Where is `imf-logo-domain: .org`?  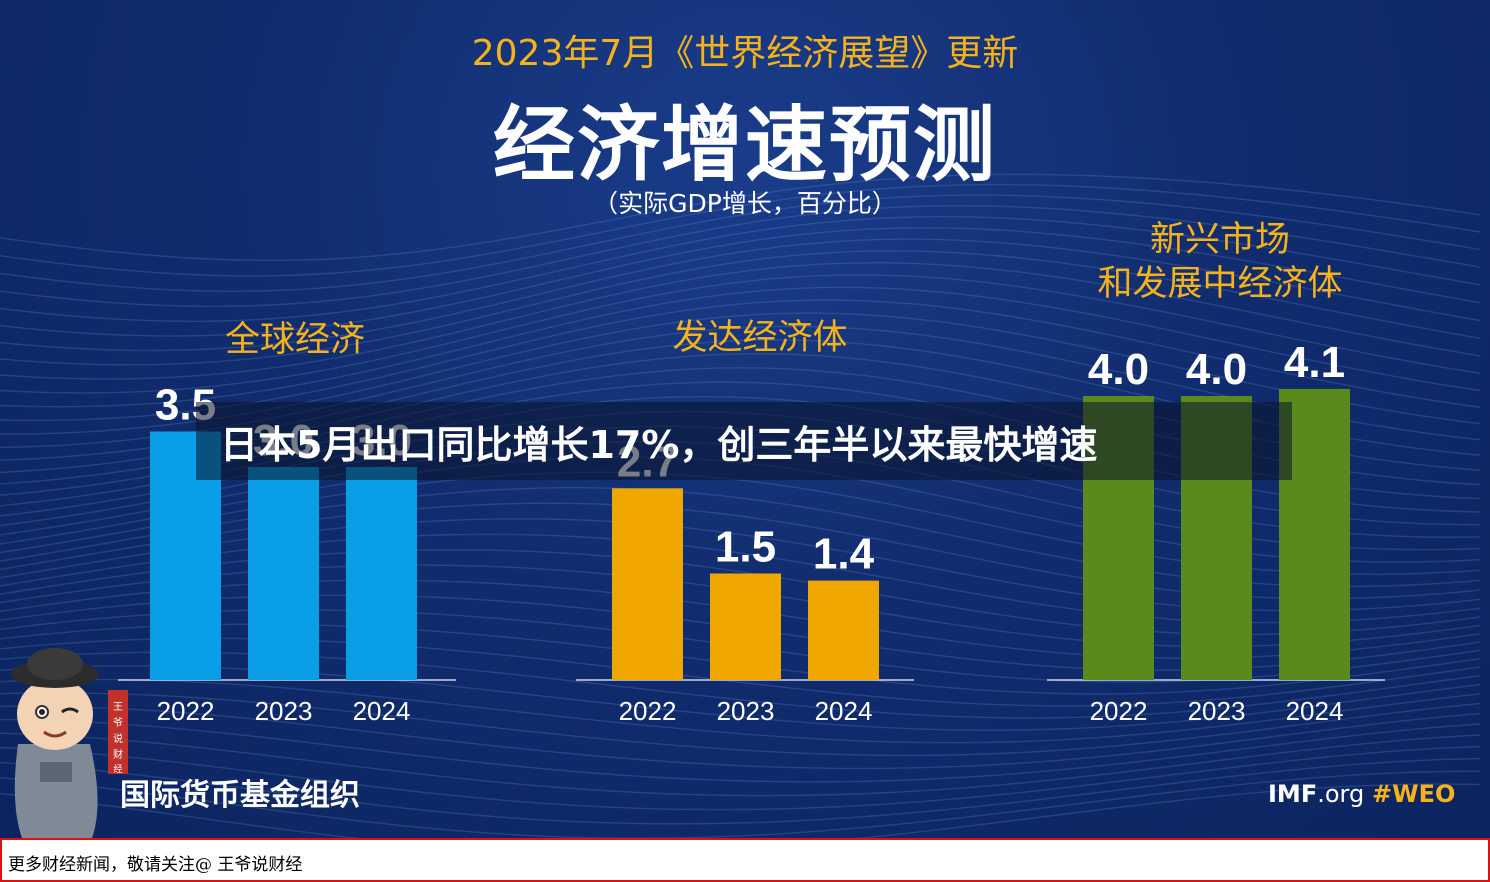 imf-logo-domain: .org is located at coordinates (1341, 794).